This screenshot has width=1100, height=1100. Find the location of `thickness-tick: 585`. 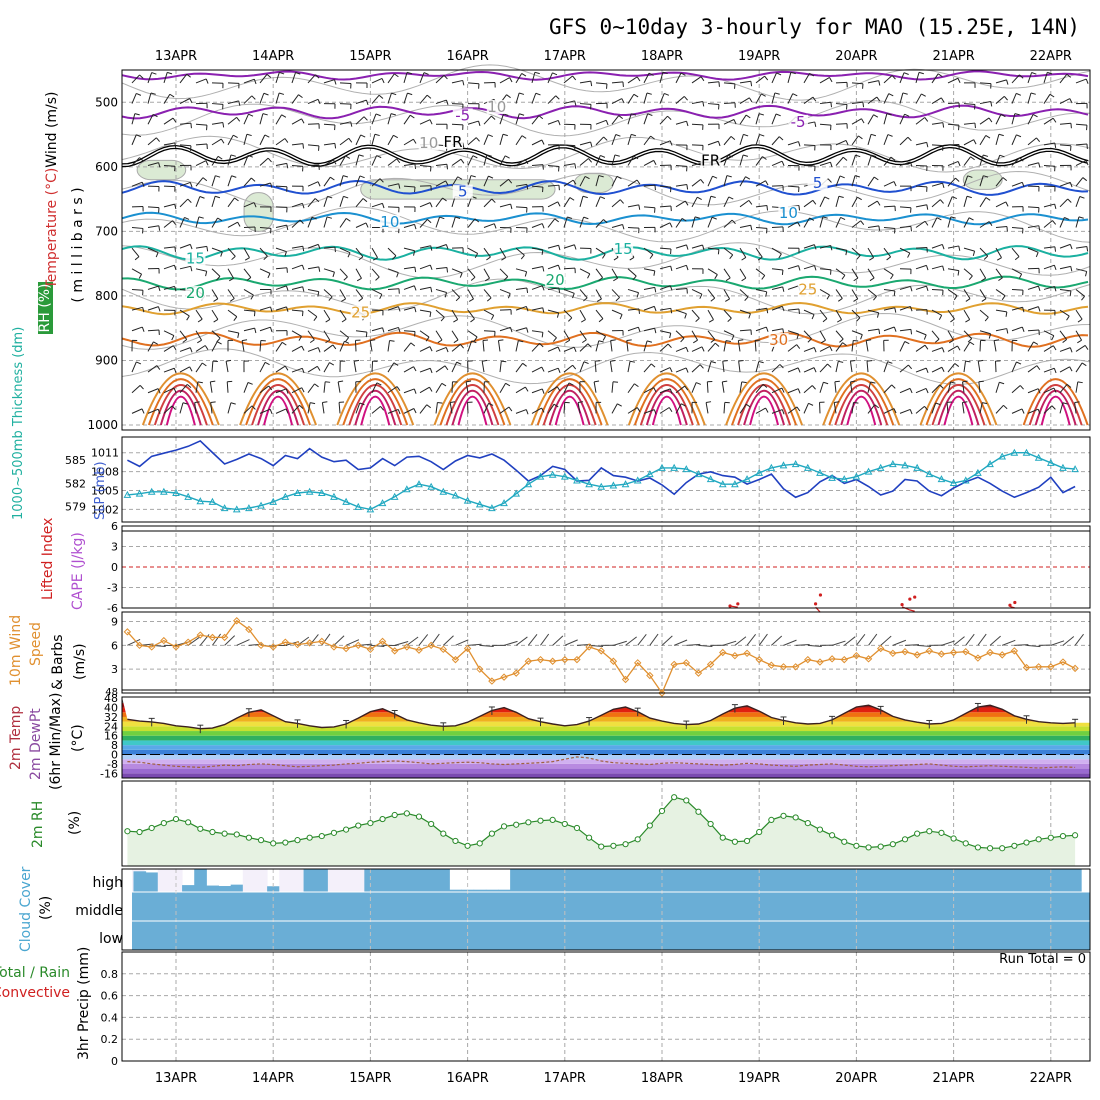

thickness-tick: 585 is located at coordinates (75, 460).